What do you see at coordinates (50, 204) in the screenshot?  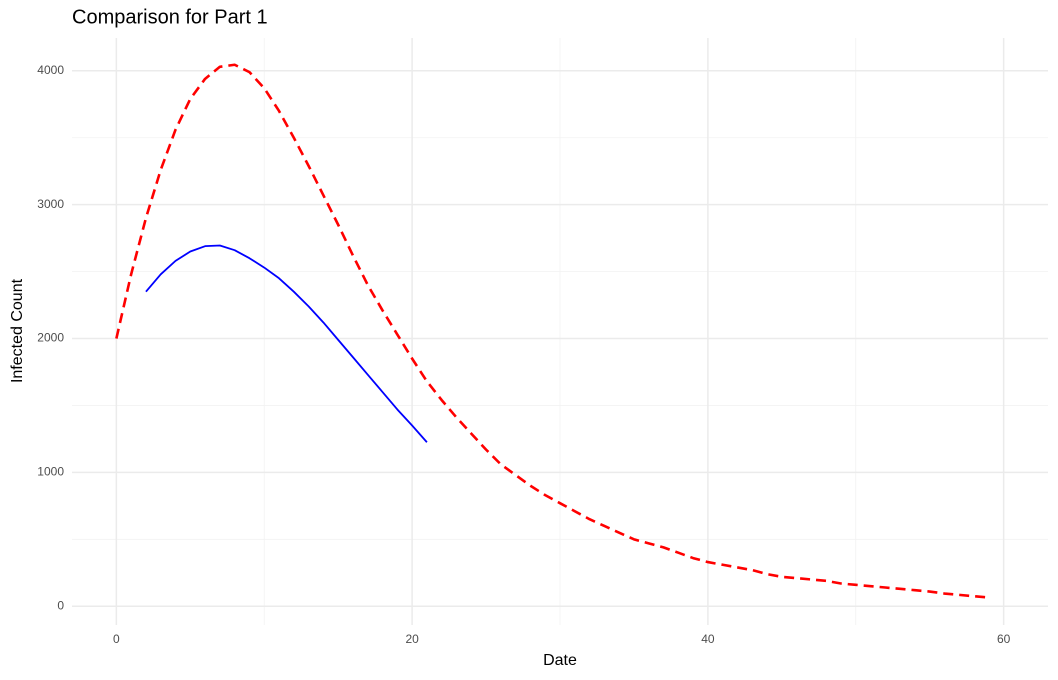 I see `y-tick-label: 3000` at bounding box center [50, 204].